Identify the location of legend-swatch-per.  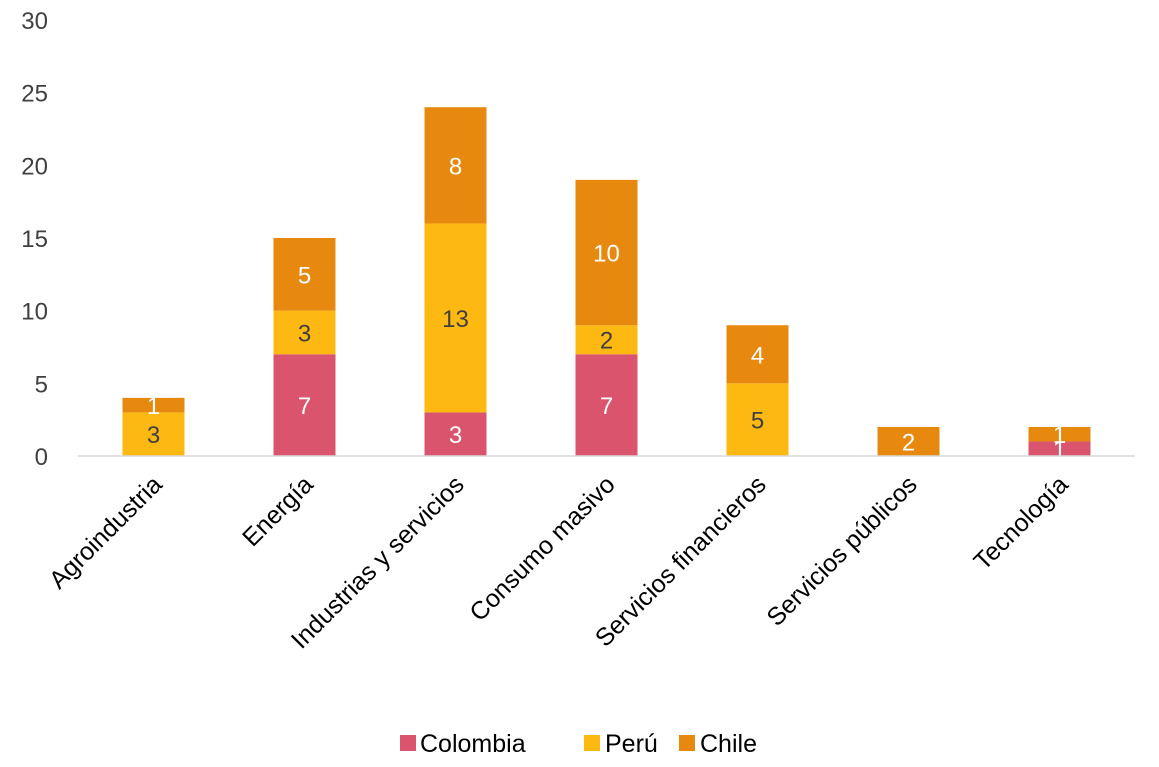
(592, 743).